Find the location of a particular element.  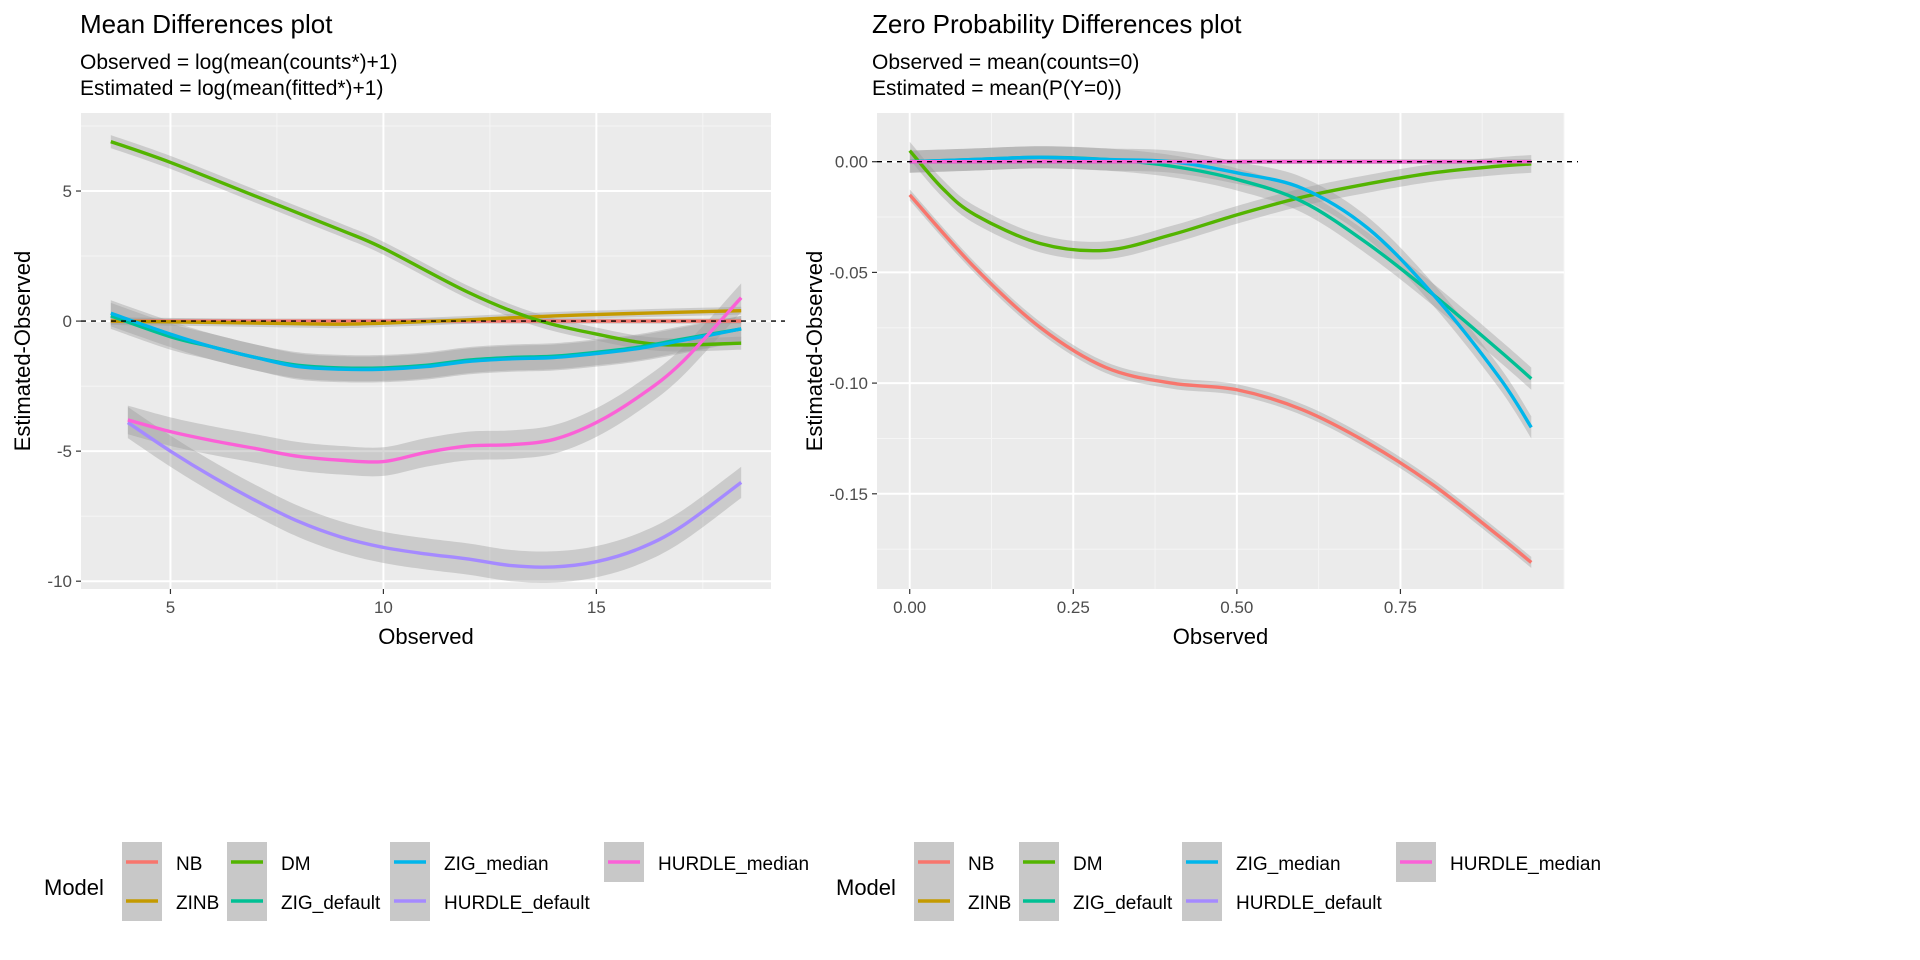

x-tick-label: 5 is located at coordinates (170, 607).